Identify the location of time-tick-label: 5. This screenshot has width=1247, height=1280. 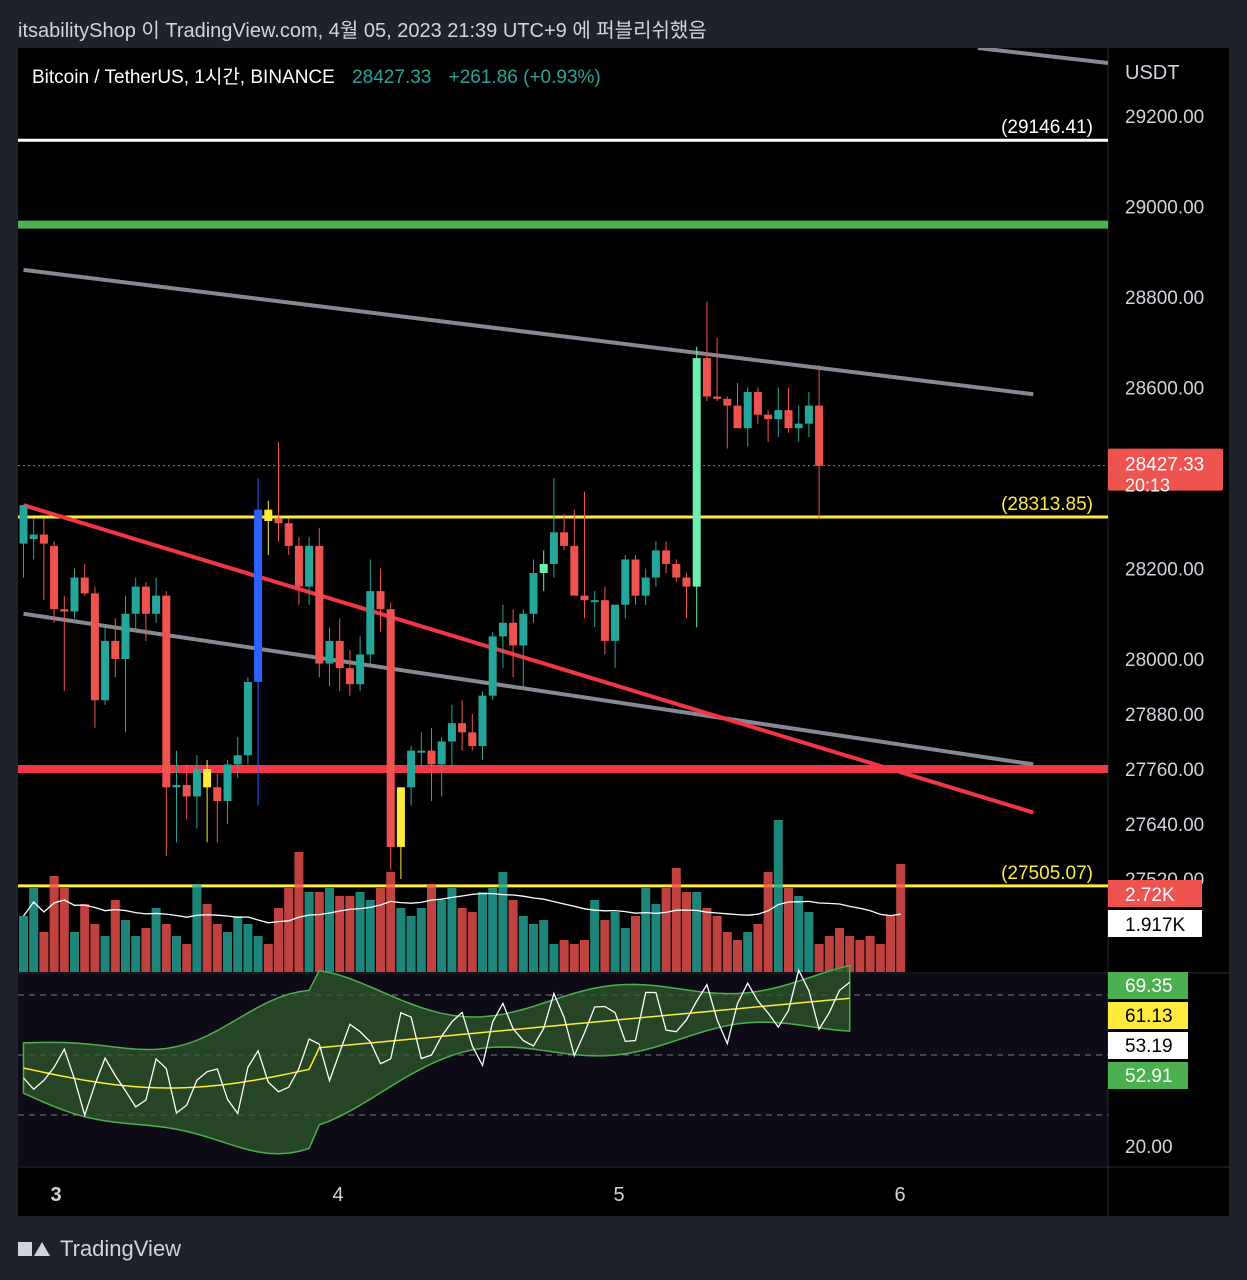
(618, 1195).